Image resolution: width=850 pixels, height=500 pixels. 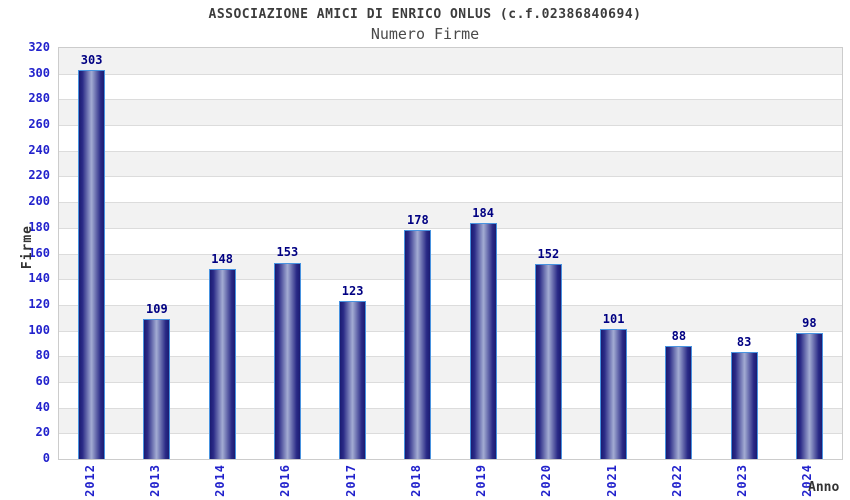 I want to click on chart-subtitle: Numero Firme, so click(x=425, y=34).